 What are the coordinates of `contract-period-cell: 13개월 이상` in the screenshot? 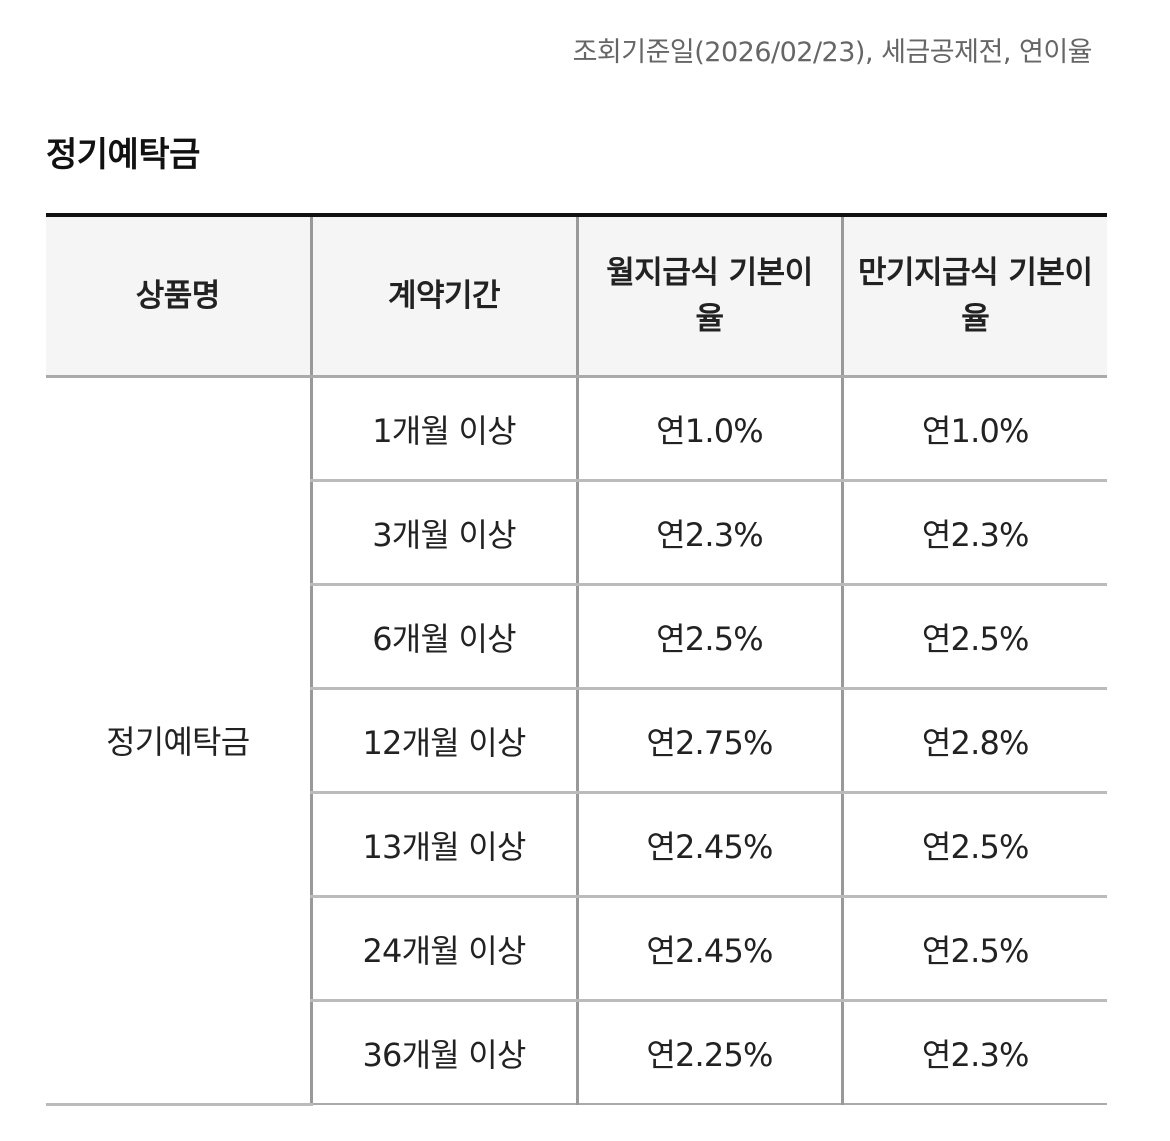 It's located at (443, 845).